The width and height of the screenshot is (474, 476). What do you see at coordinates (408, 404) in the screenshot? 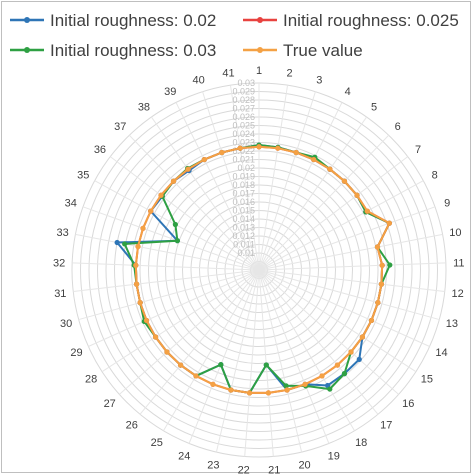
I see `category-label: 16` at bounding box center [408, 404].